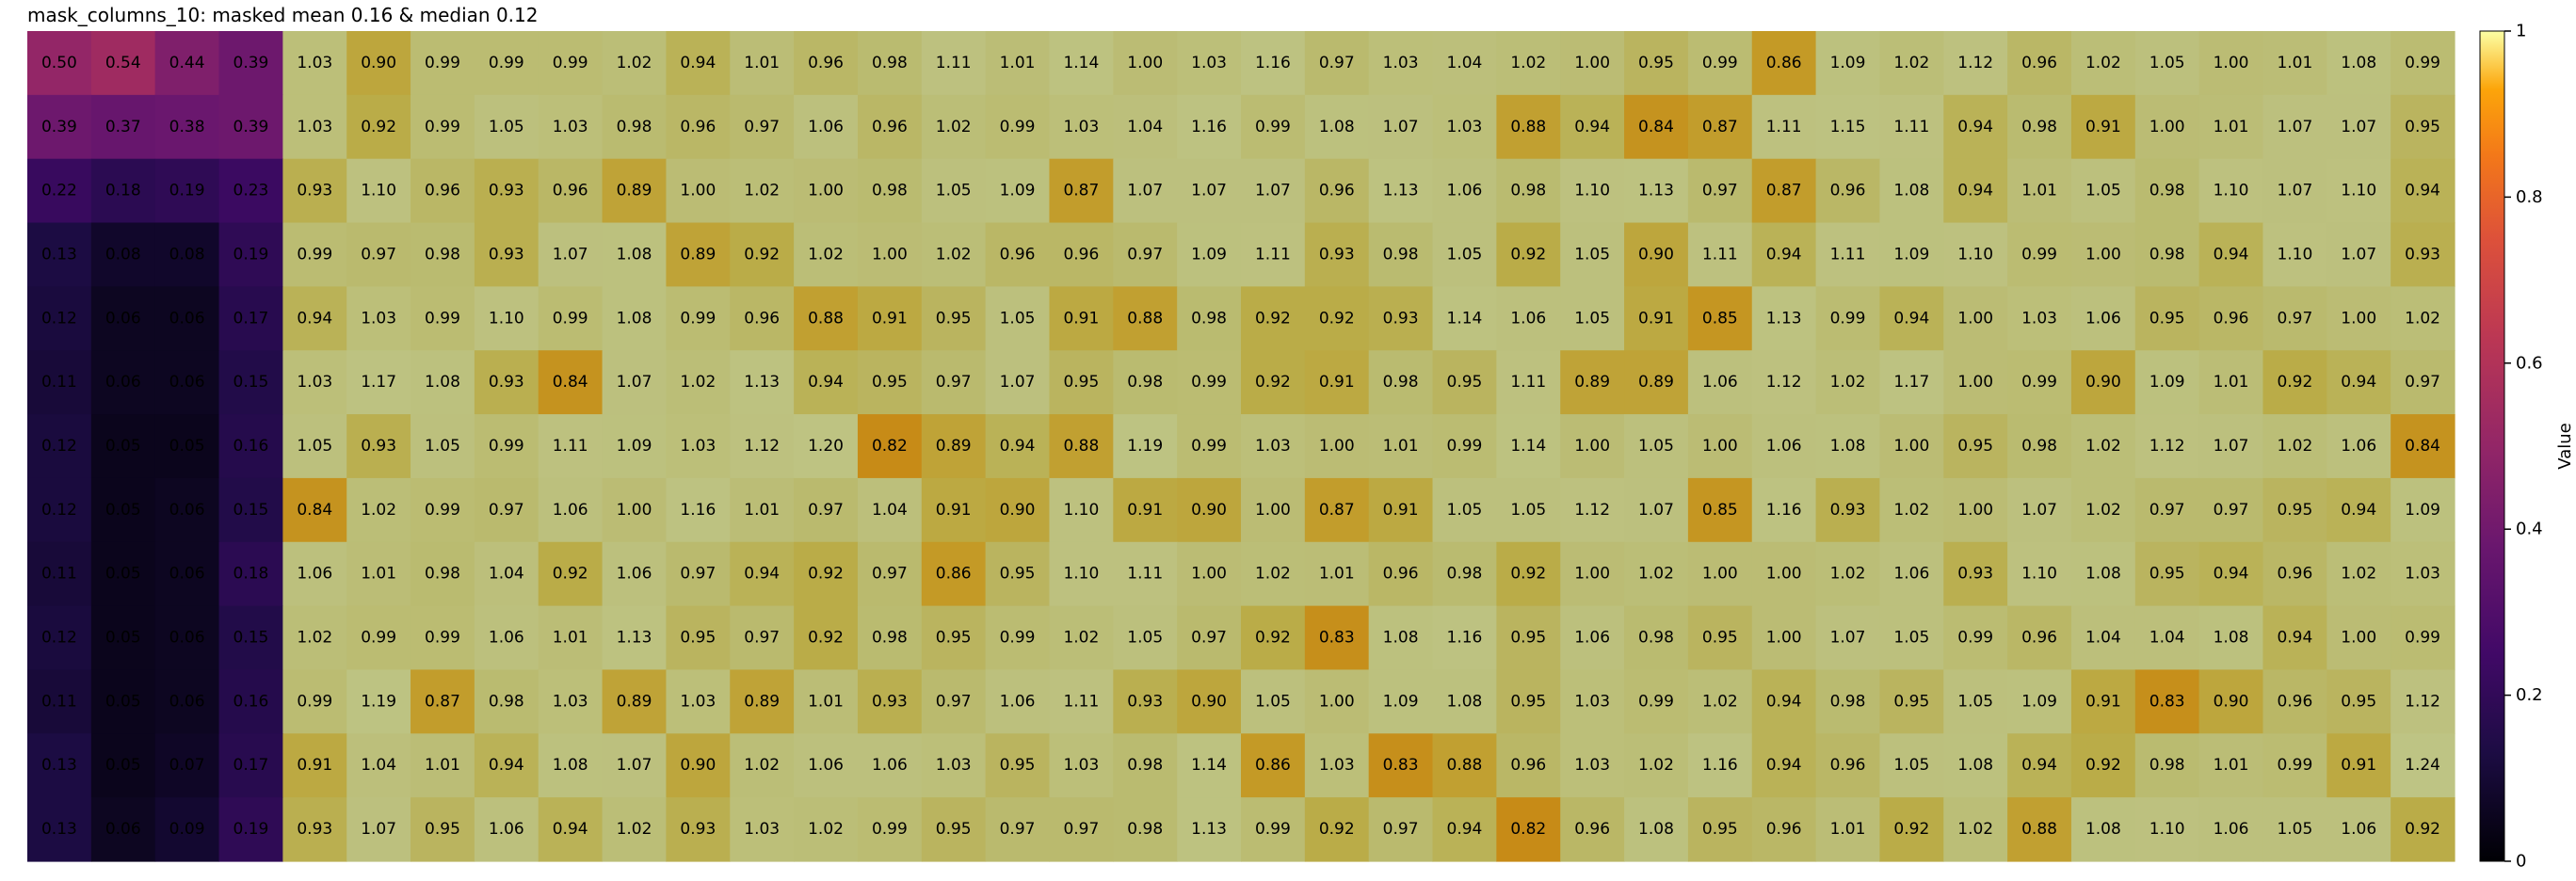  Describe the element at coordinates (1081, 191) in the screenshot. I see `cell-value-label: 0.87` at that location.